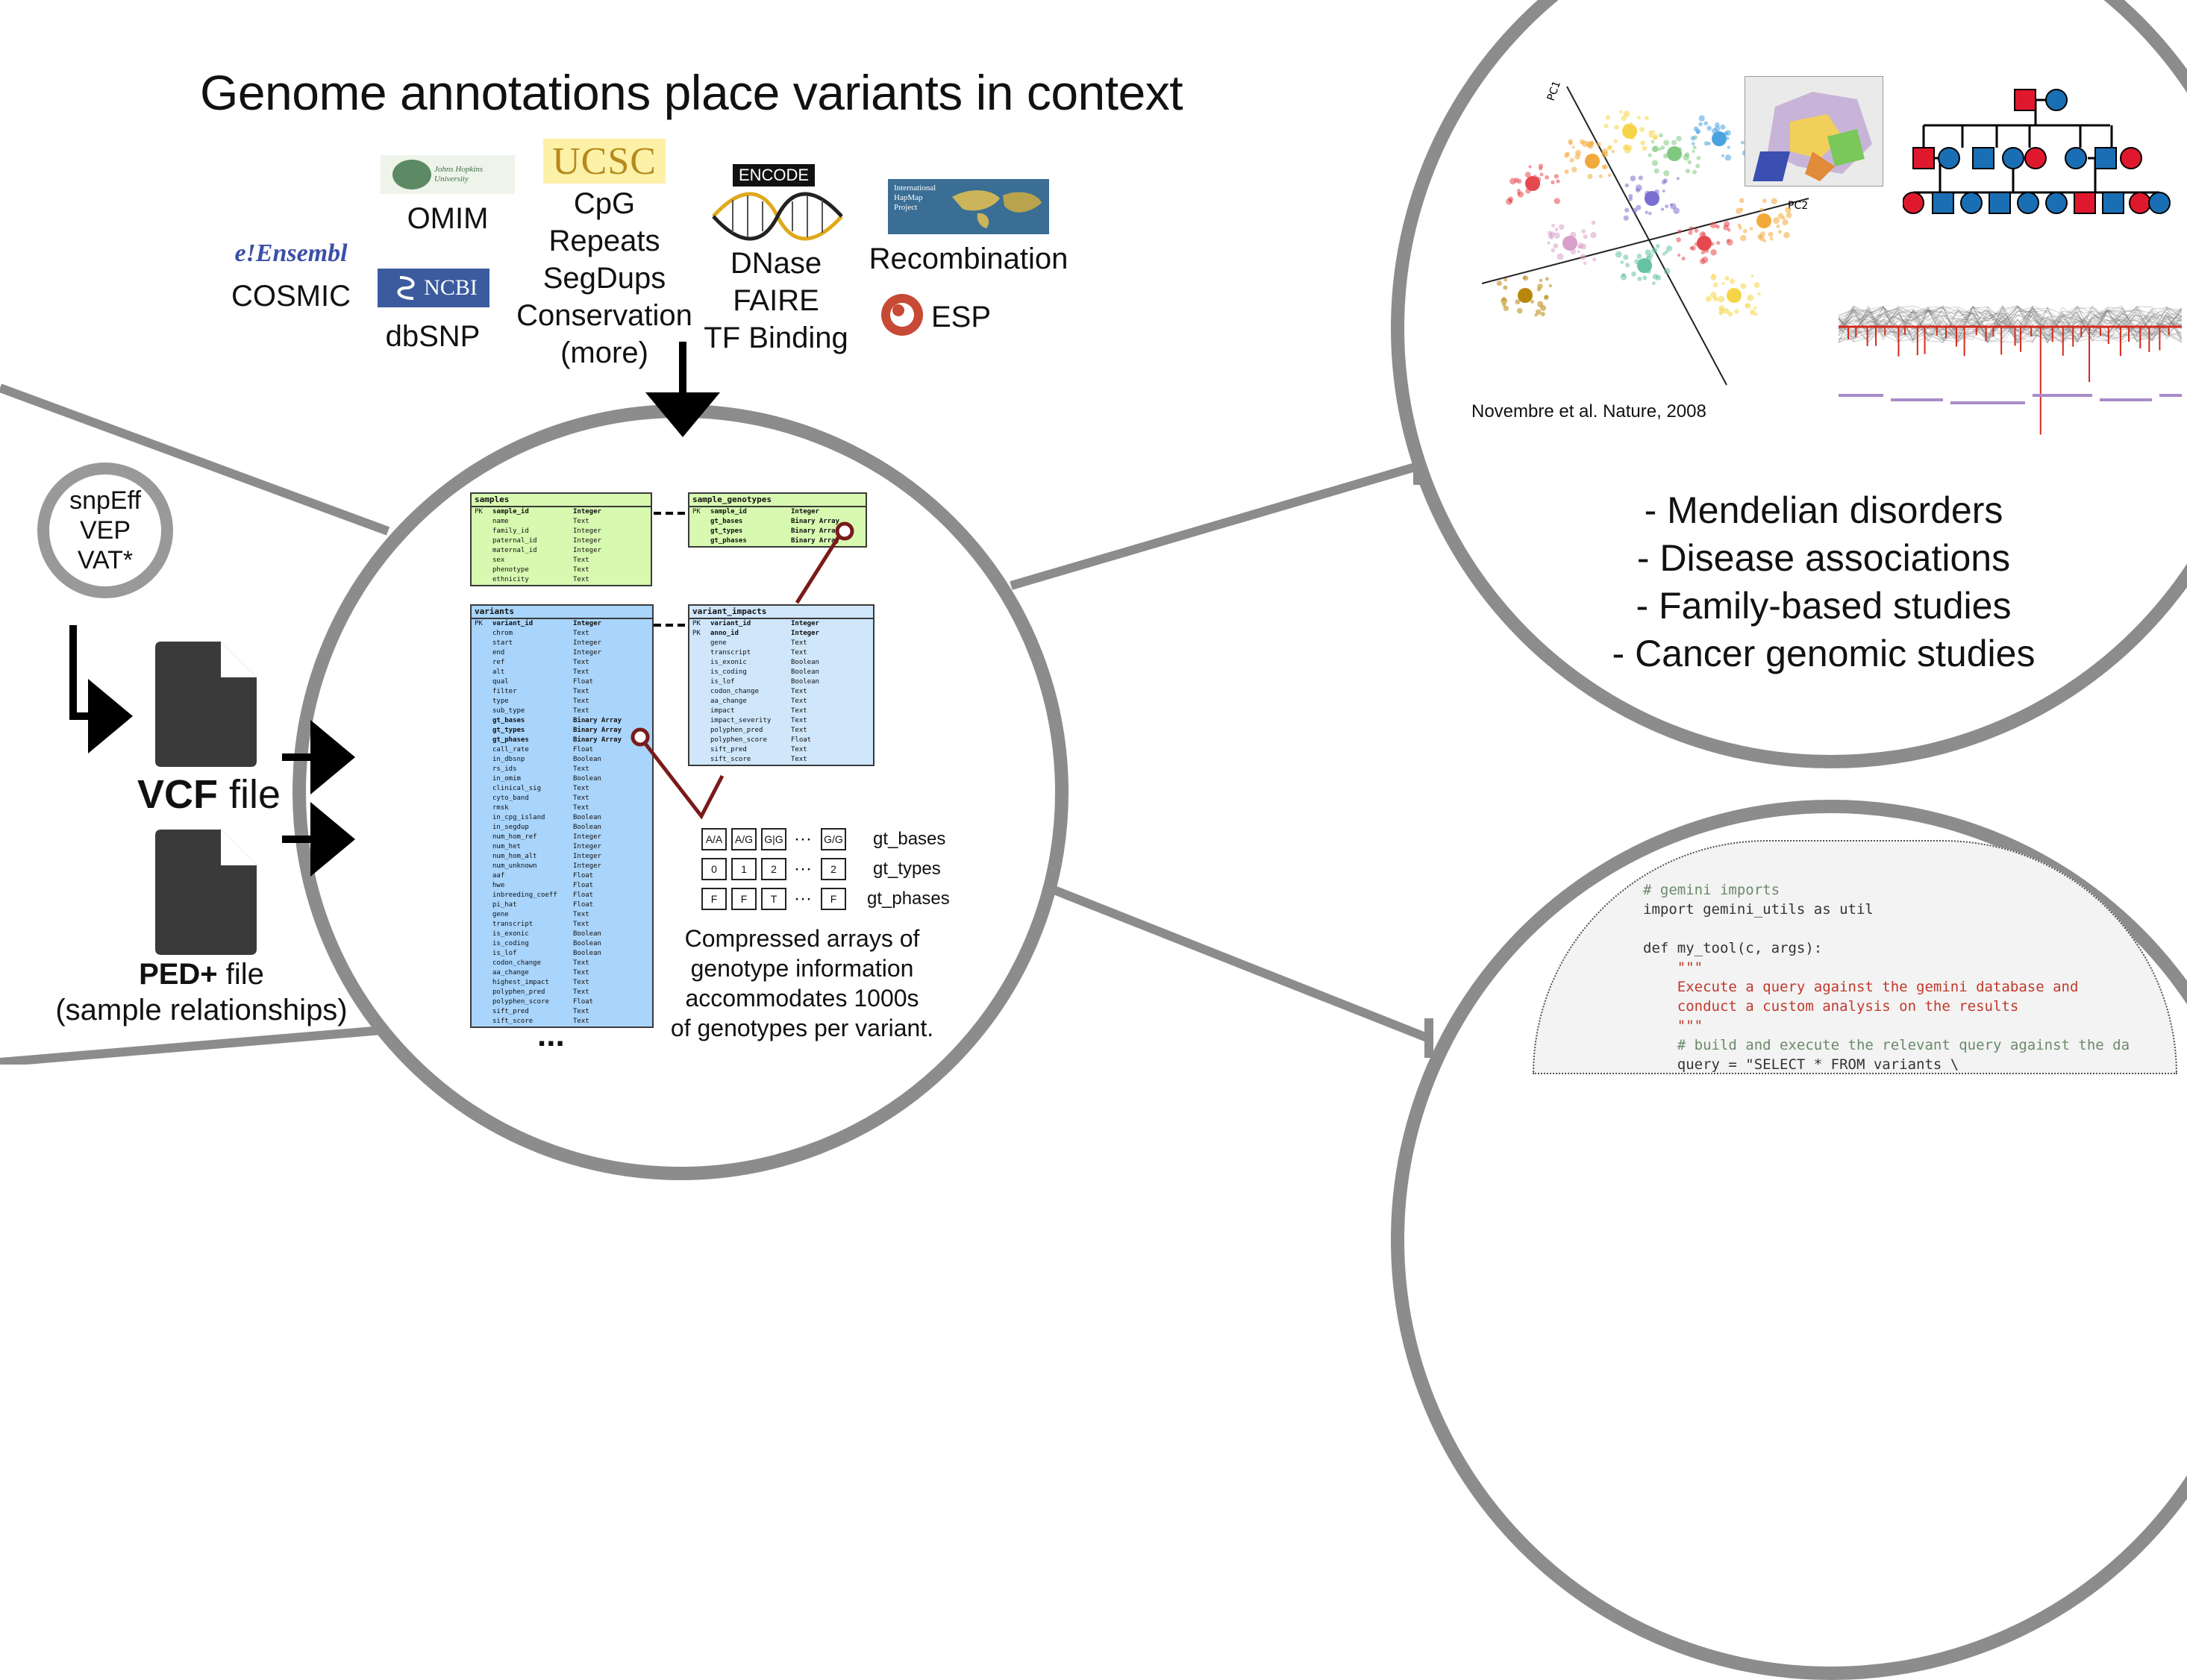  Describe the element at coordinates (510, 827) in the screenshot. I see `table-column: in_segdup` at that location.